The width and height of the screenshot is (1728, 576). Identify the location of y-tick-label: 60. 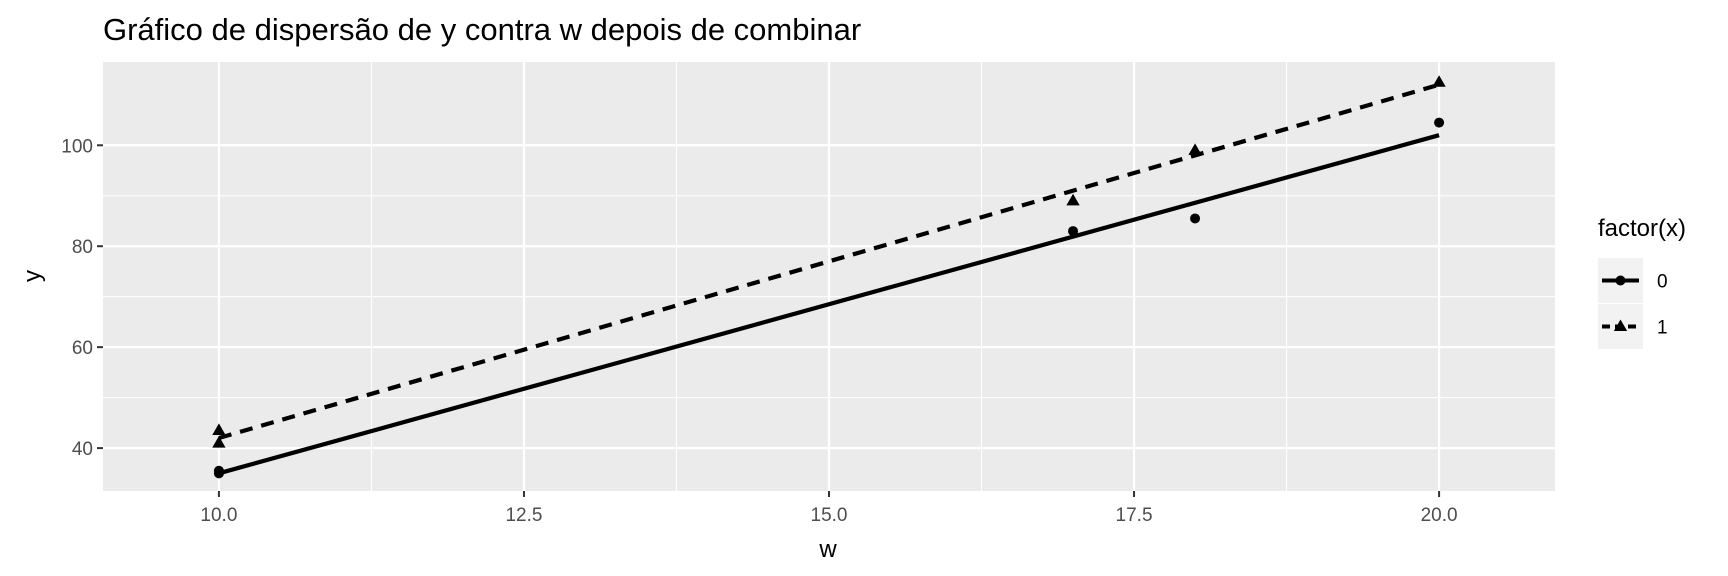
(82, 348).